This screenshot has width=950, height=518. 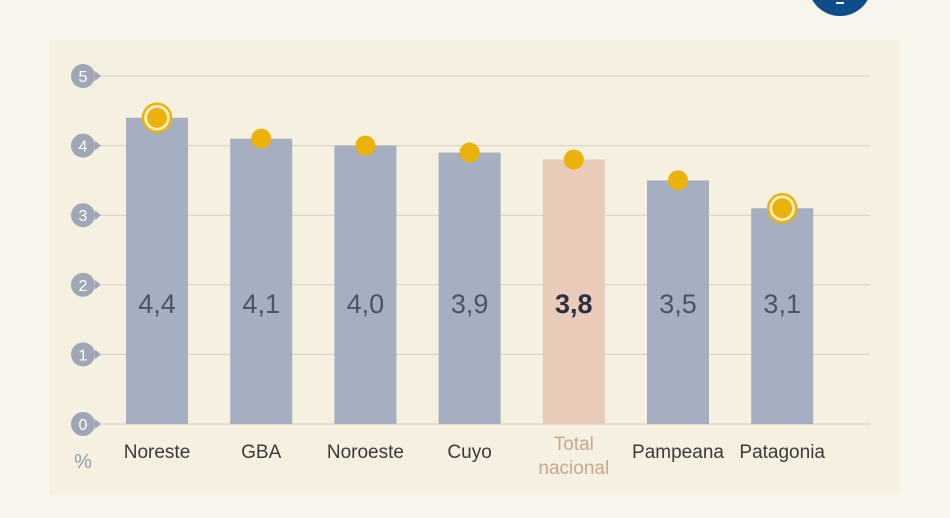 I want to click on y-tick-label: 0, so click(x=83, y=425).